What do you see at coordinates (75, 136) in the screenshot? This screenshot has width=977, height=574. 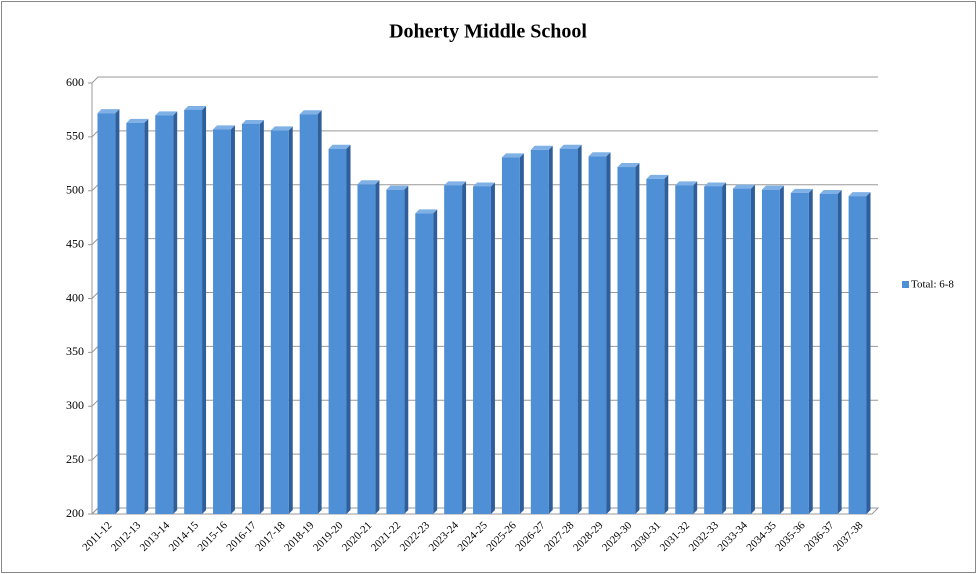 I see `y-tick-label: 550` at bounding box center [75, 136].